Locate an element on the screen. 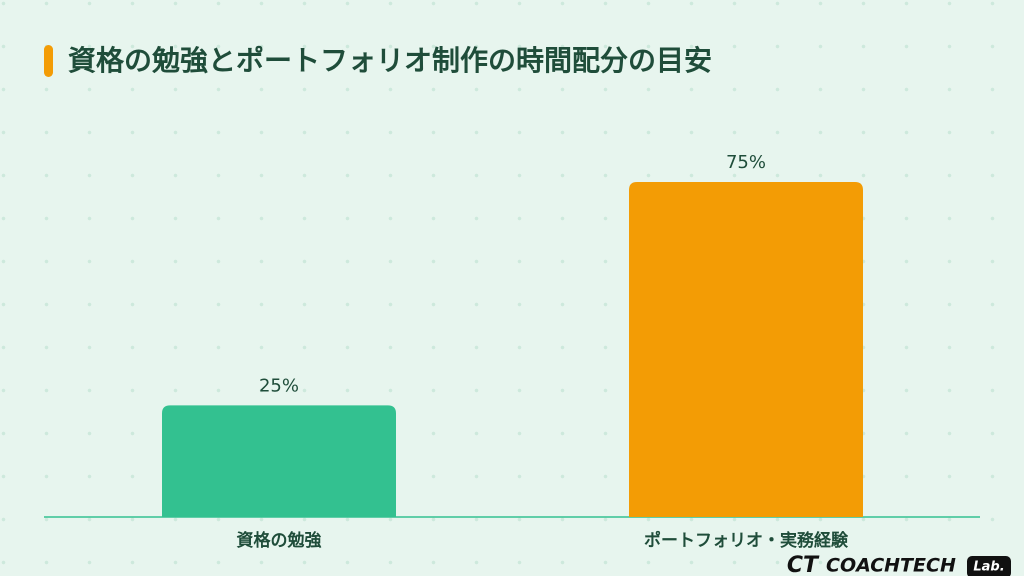  title-accent is located at coordinates (48, 61).